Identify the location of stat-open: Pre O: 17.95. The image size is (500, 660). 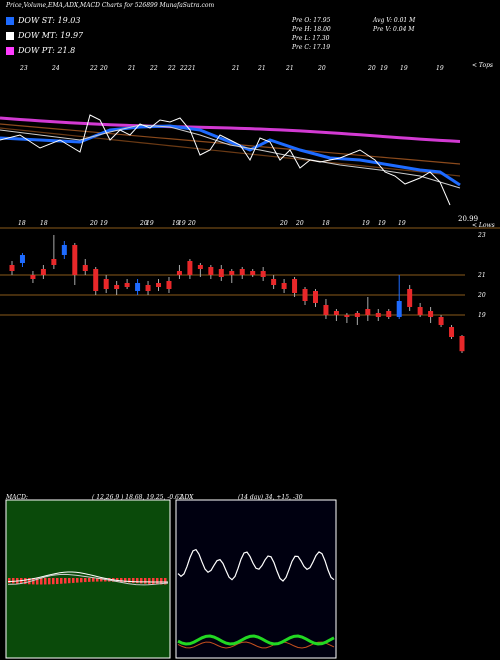
(311, 20).